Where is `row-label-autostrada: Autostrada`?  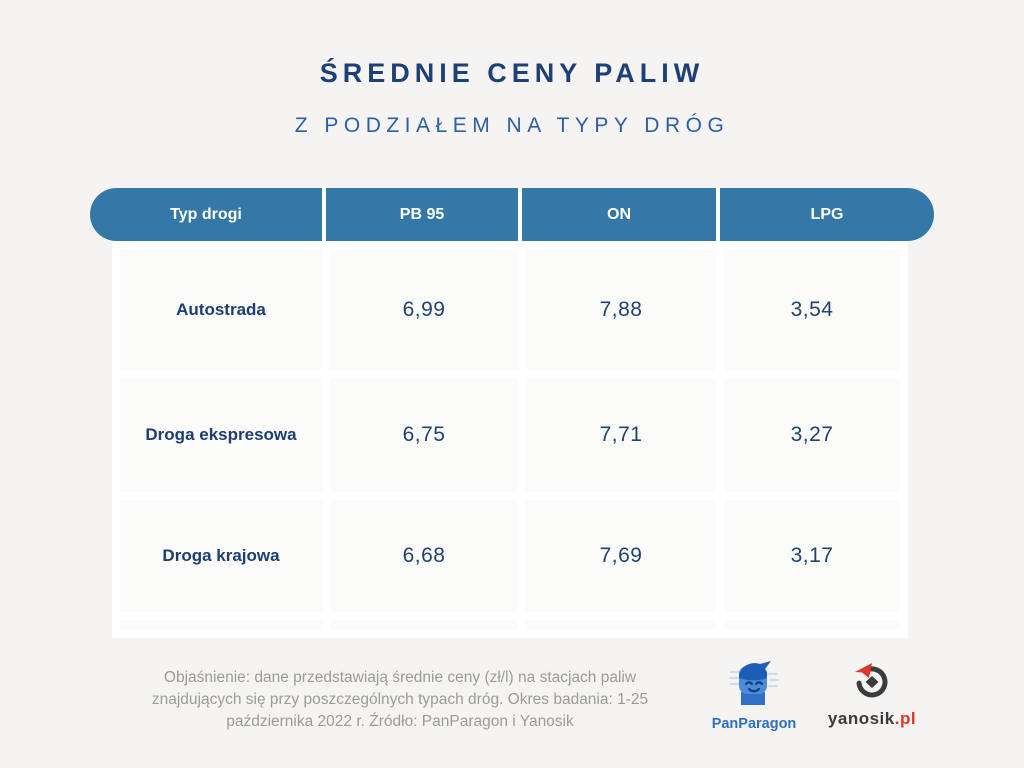
row-label-autostrada: Autostrada is located at coordinates (221, 309).